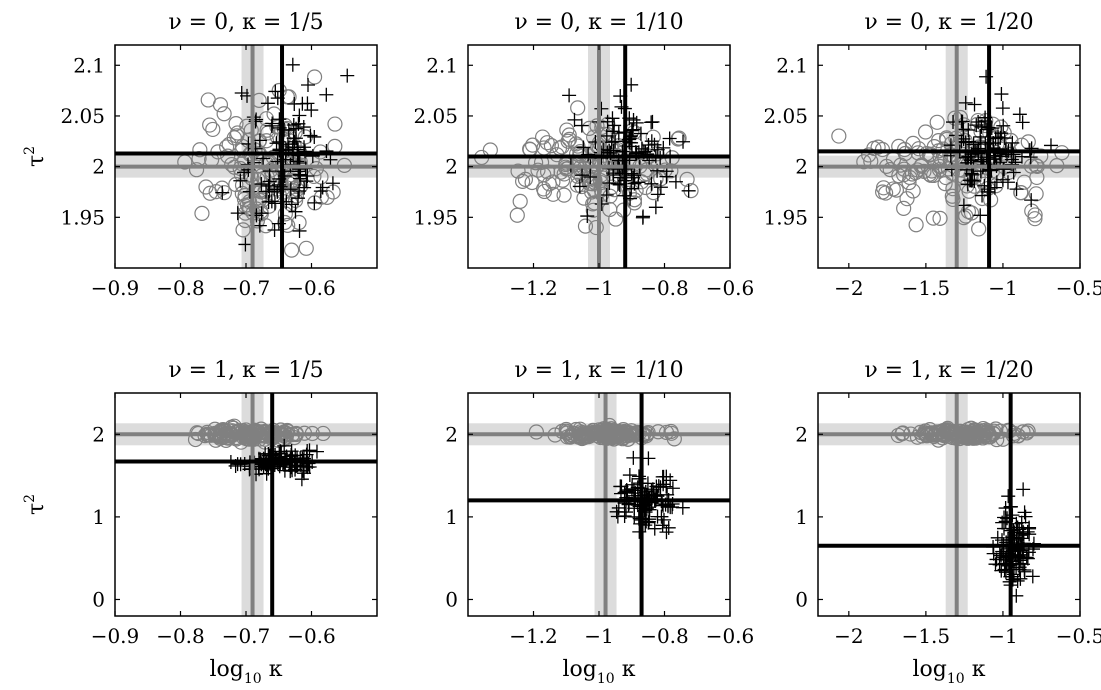 The height and width of the screenshot is (690, 1101). Describe the element at coordinates (245, 370) in the screenshot. I see `panel-title: ν = 1, κ = 1/5` at that location.